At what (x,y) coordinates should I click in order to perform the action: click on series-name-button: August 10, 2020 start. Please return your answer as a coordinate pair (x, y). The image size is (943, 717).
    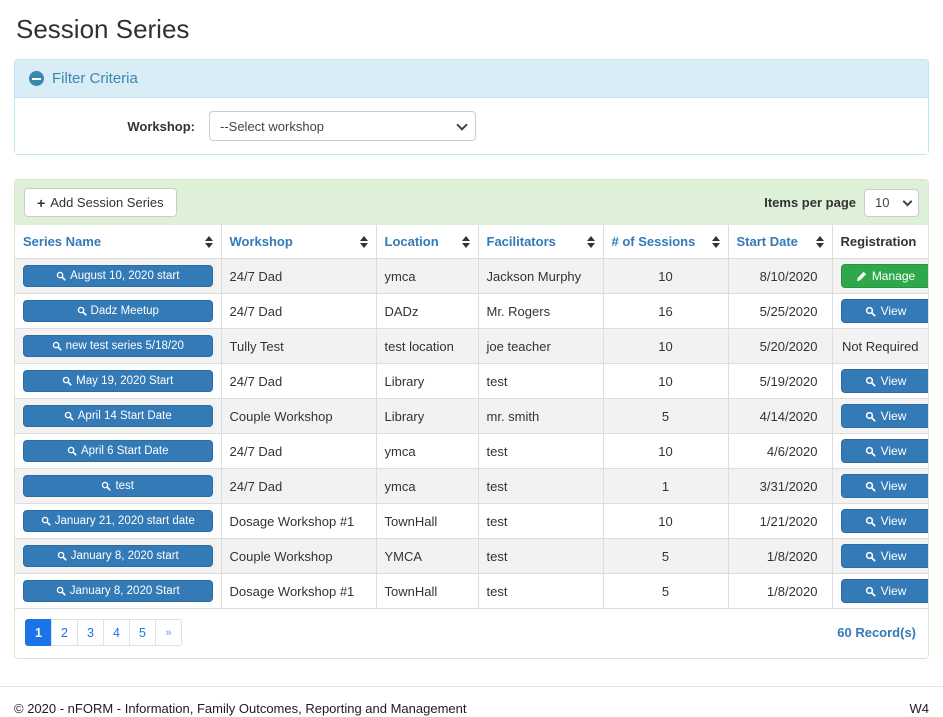
    Looking at the image, I should click on (118, 276).